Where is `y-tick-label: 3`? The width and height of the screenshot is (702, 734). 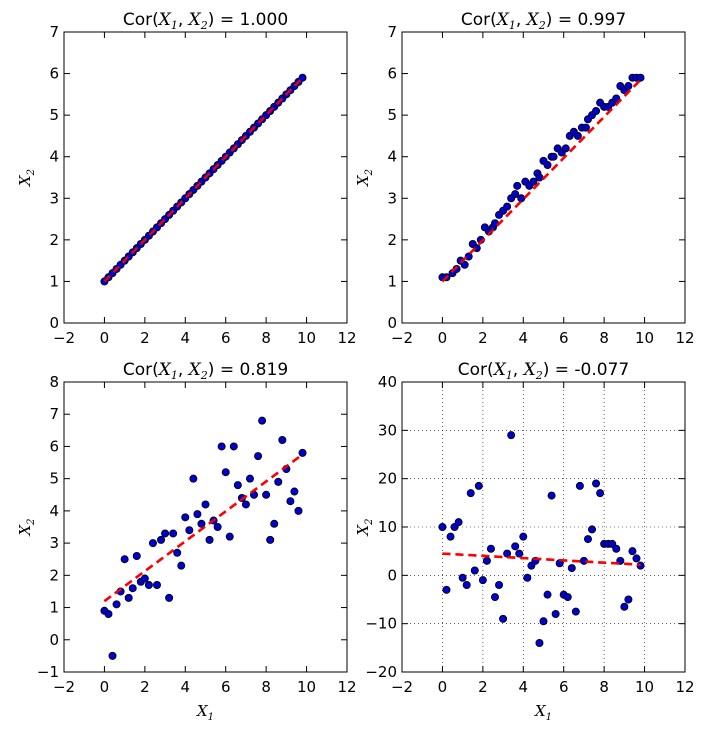
y-tick-label: 3 is located at coordinates (54, 543).